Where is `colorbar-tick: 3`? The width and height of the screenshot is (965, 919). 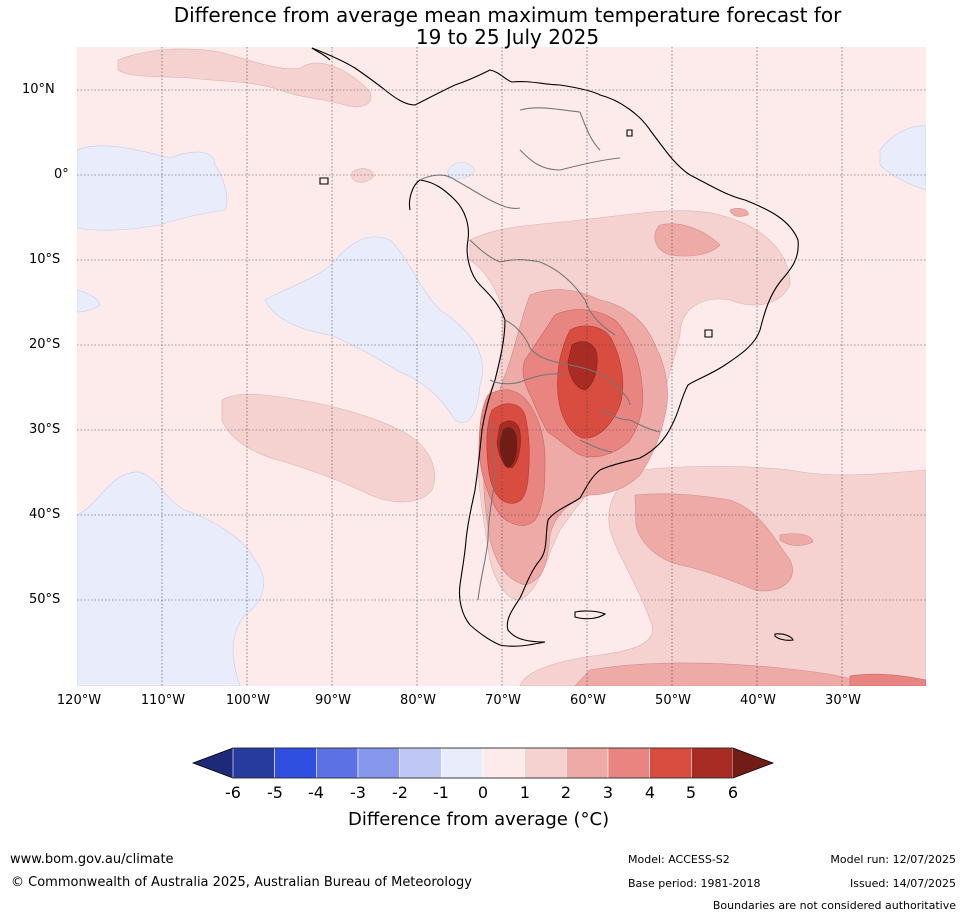 colorbar-tick: 3 is located at coordinates (608, 792).